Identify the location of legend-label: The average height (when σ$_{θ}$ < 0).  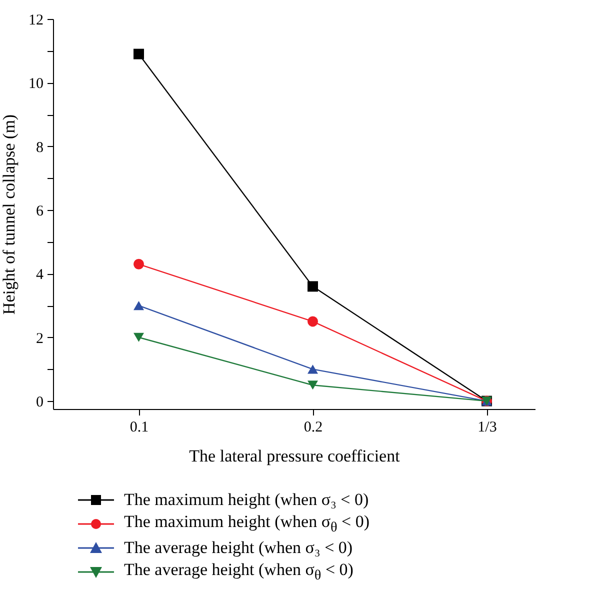
(239, 572).